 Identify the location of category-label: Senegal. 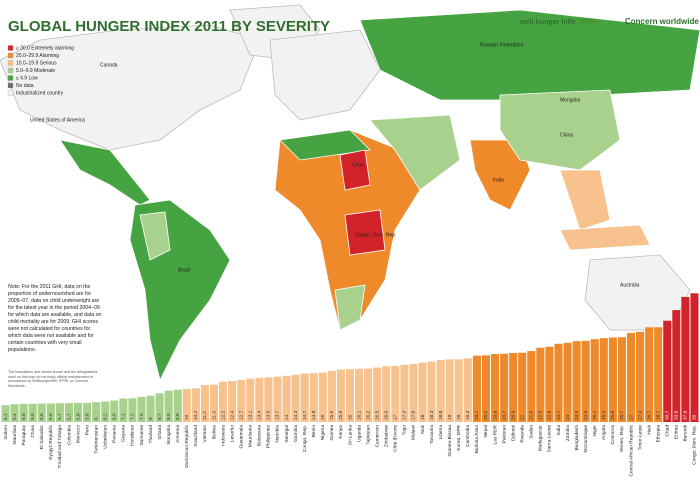
(287, 434).